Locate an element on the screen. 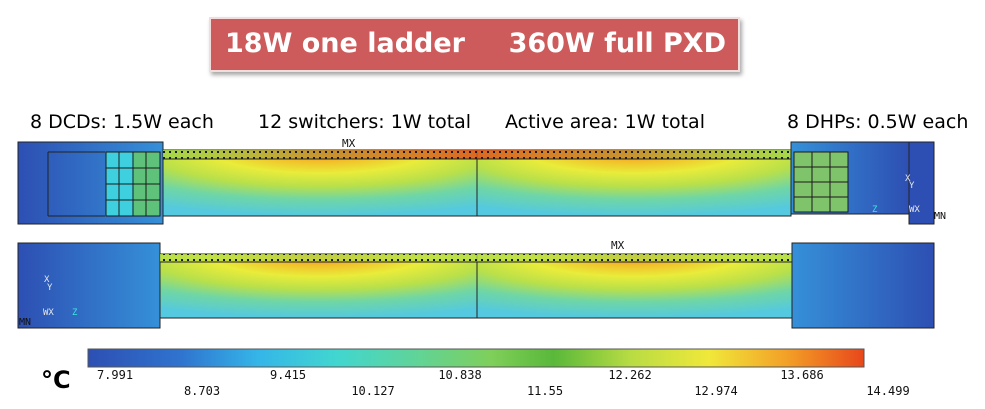  bottom-min-marker: MN is located at coordinates (25, 322).